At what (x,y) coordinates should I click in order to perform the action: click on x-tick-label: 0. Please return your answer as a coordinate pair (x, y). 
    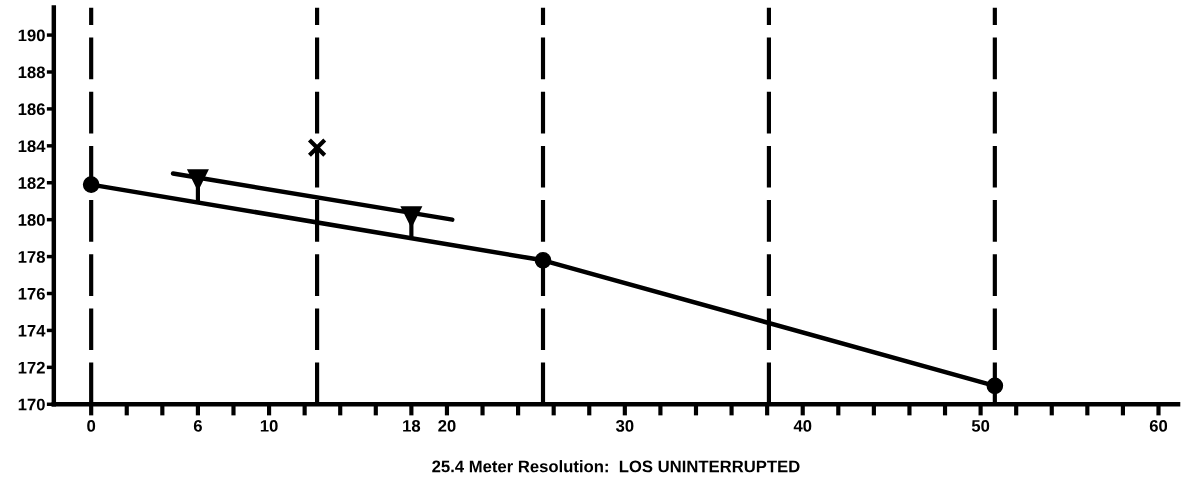
    Looking at the image, I should click on (91, 425).